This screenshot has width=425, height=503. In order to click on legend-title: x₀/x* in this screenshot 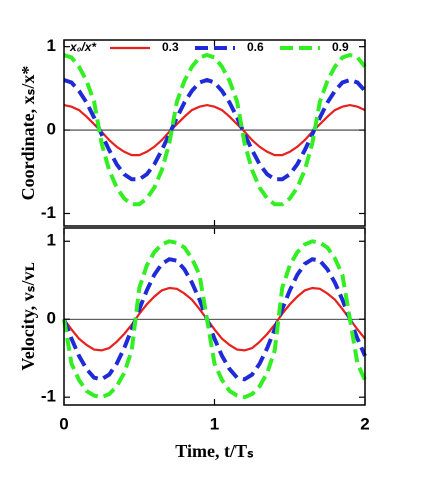, I will do `click(83, 47)`.